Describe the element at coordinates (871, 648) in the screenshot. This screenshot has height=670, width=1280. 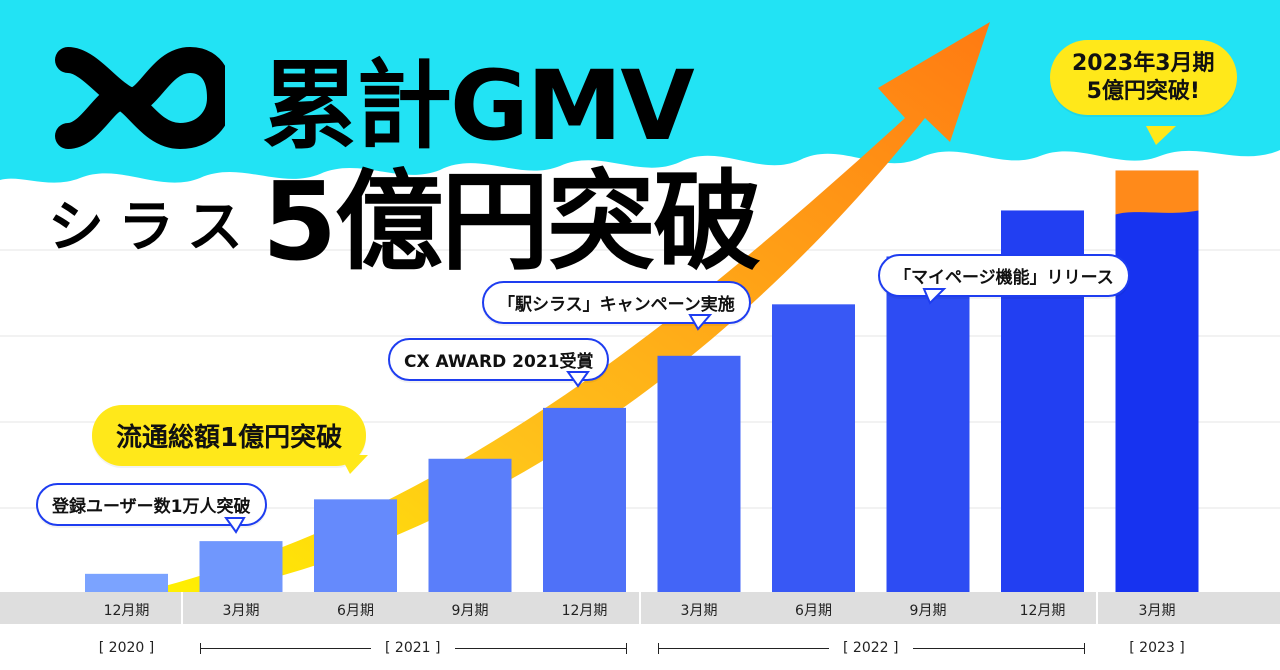
I see `year-label: [ 2022 ]` at that location.